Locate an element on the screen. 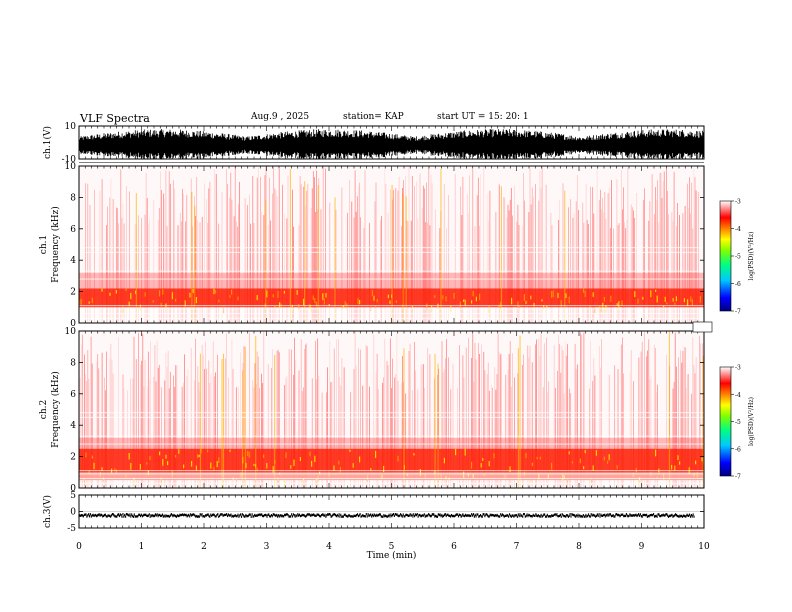 The height and width of the screenshot is (612, 792). ch3-mid-band is located at coordinates (391, 443).